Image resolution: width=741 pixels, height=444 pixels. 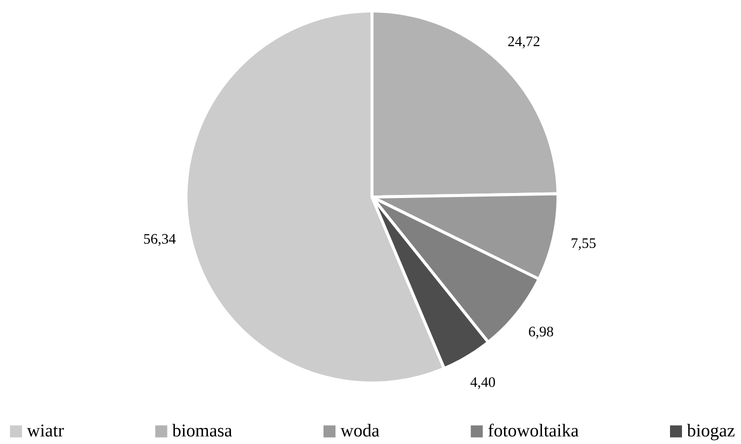 What do you see at coordinates (202, 430) in the screenshot?
I see `legend-label: biomasa` at bounding box center [202, 430].